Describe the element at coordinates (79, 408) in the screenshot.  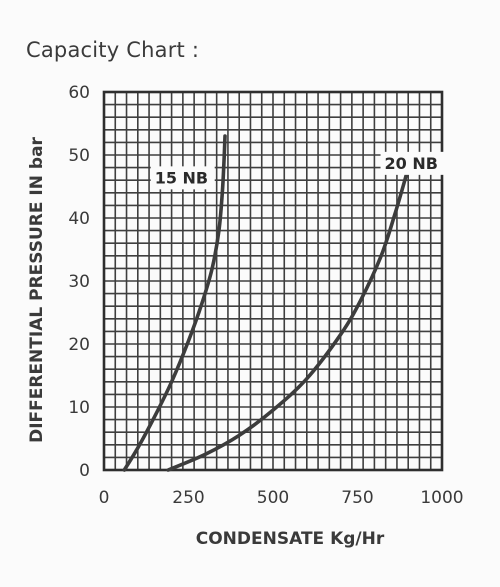
I see `y-tick-label: 10` at that location.